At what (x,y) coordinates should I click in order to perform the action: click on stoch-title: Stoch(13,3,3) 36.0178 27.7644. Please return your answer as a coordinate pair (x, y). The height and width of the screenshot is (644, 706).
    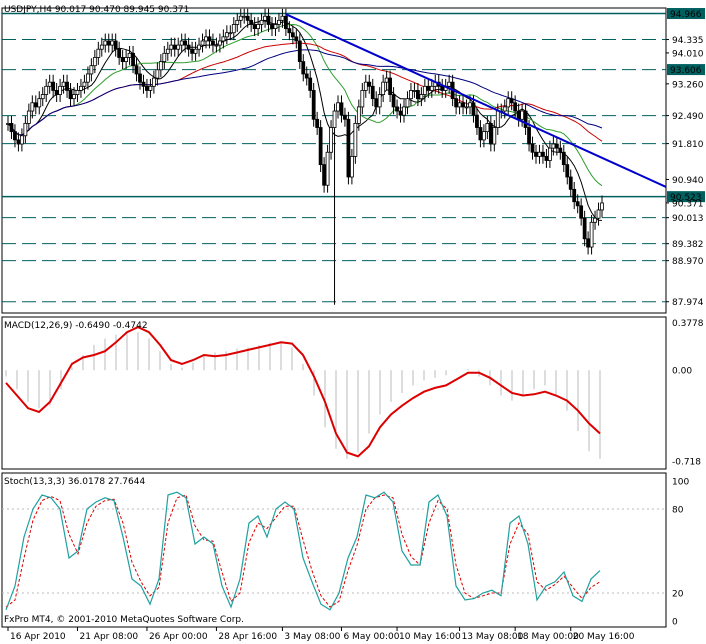
    Looking at the image, I should click on (74, 482).